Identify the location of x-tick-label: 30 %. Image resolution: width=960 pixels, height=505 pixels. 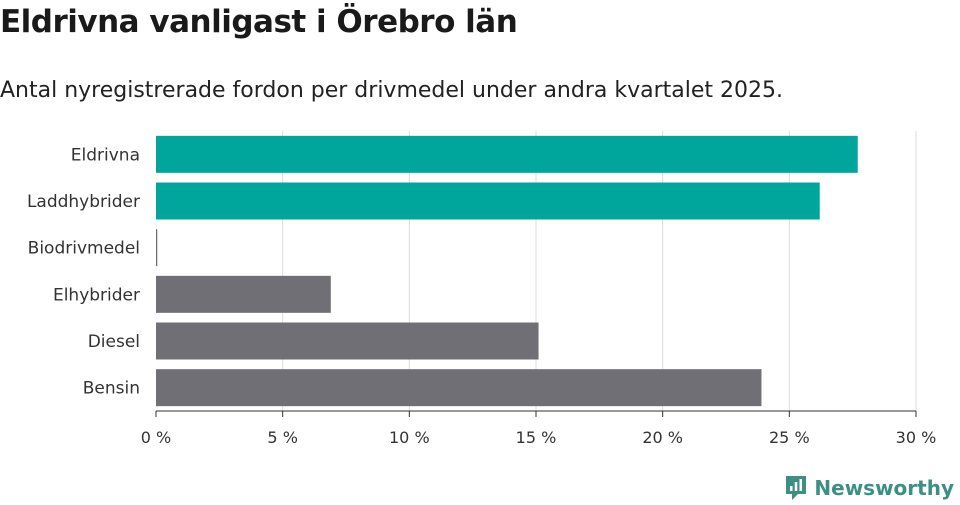
(916, 437).